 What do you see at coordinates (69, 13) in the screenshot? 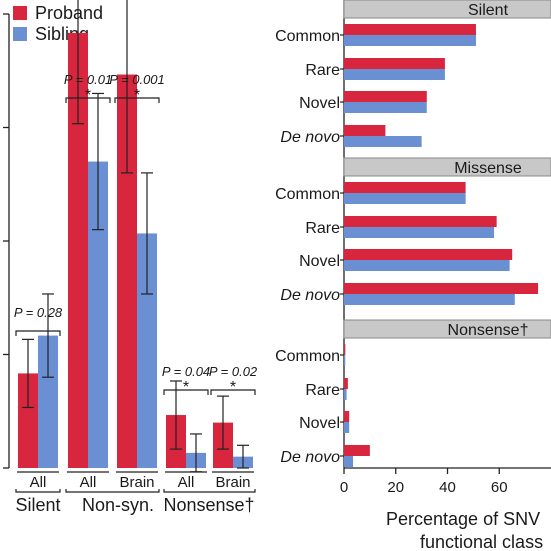
I see `legend-label-proband: Proband` at bounding box center [69, 13].